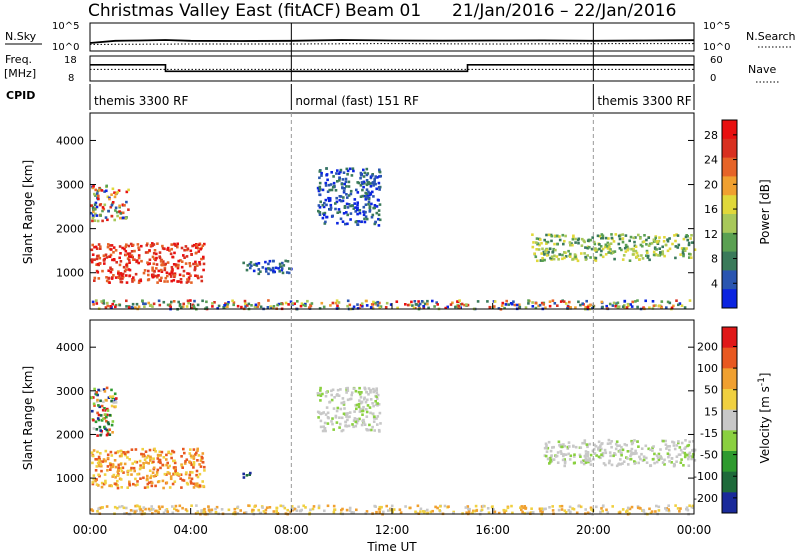 The height and width of the screenshot is (554, 800). I want to click on freq-tick-top: 18, so click(70, 60).